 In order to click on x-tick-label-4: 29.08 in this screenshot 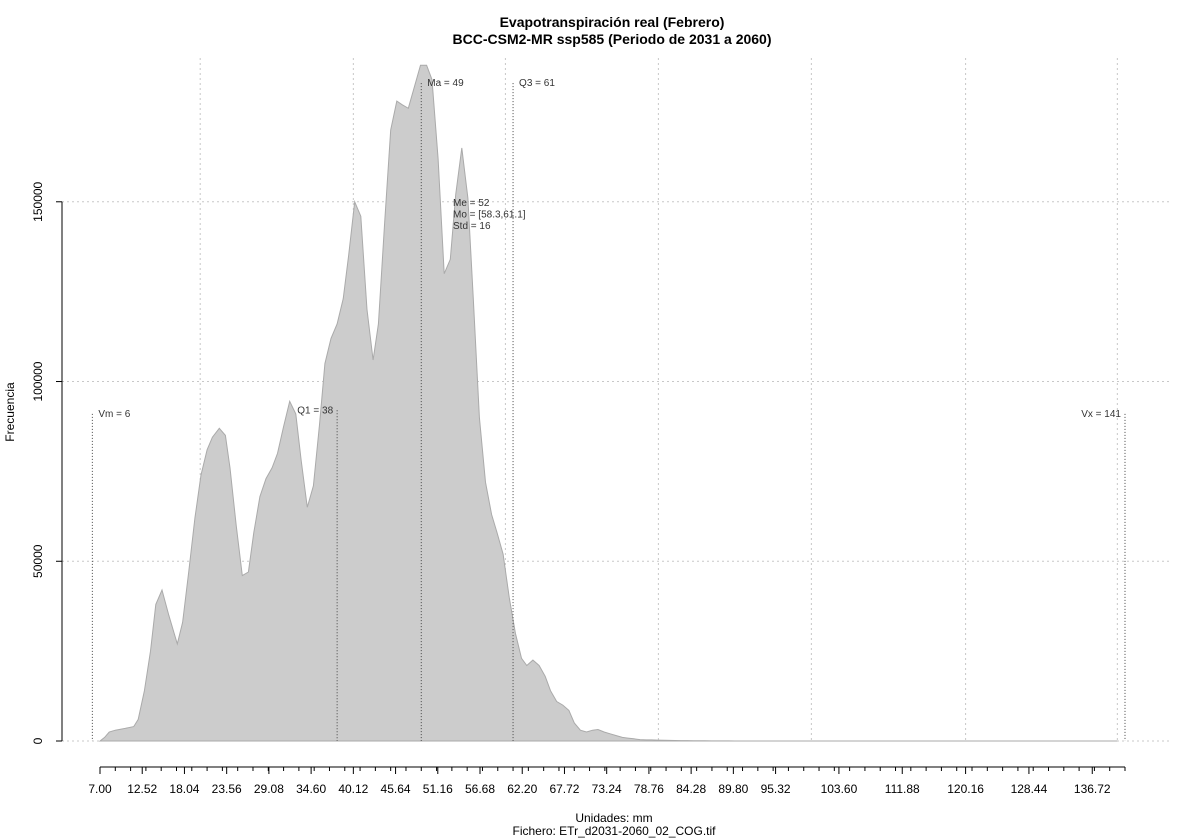, I will do `click(269, 789)`.